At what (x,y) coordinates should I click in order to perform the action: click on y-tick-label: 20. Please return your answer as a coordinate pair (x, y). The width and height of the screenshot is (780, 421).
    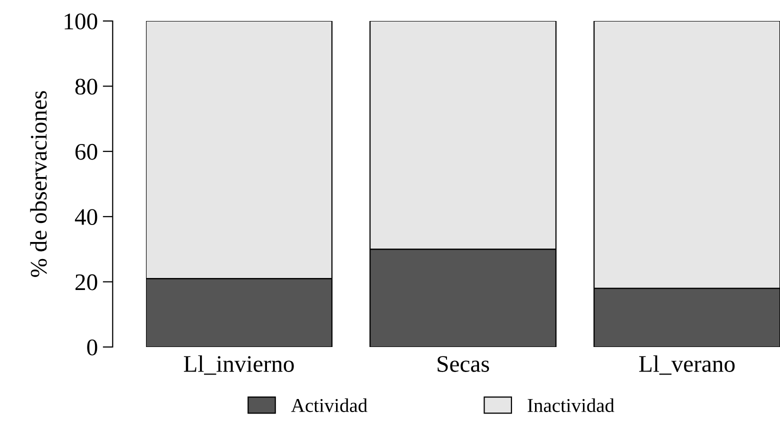
    Looking at the image, I should click on (87, 282).